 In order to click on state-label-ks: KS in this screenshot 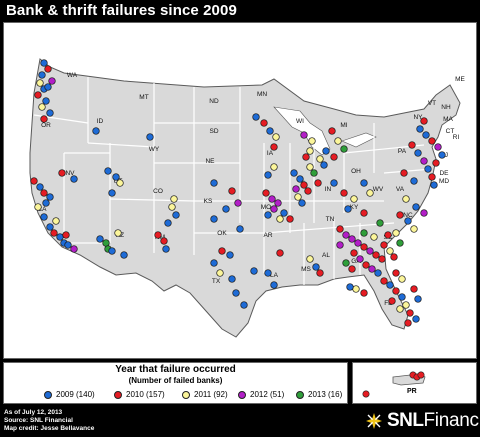, I will do `click(208, 201)`.